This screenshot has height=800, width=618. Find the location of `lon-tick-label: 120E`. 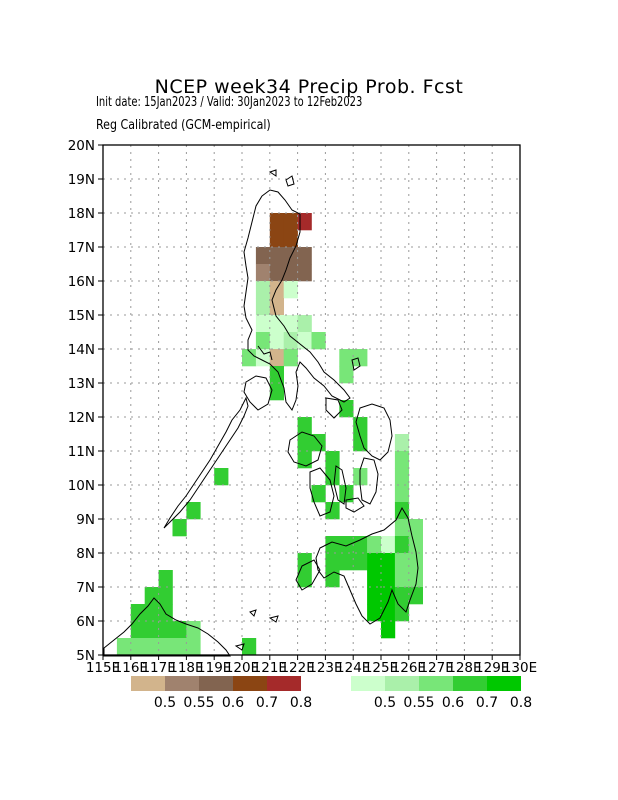

lon-tick-label: 120E is located at coordinates (242, 668).